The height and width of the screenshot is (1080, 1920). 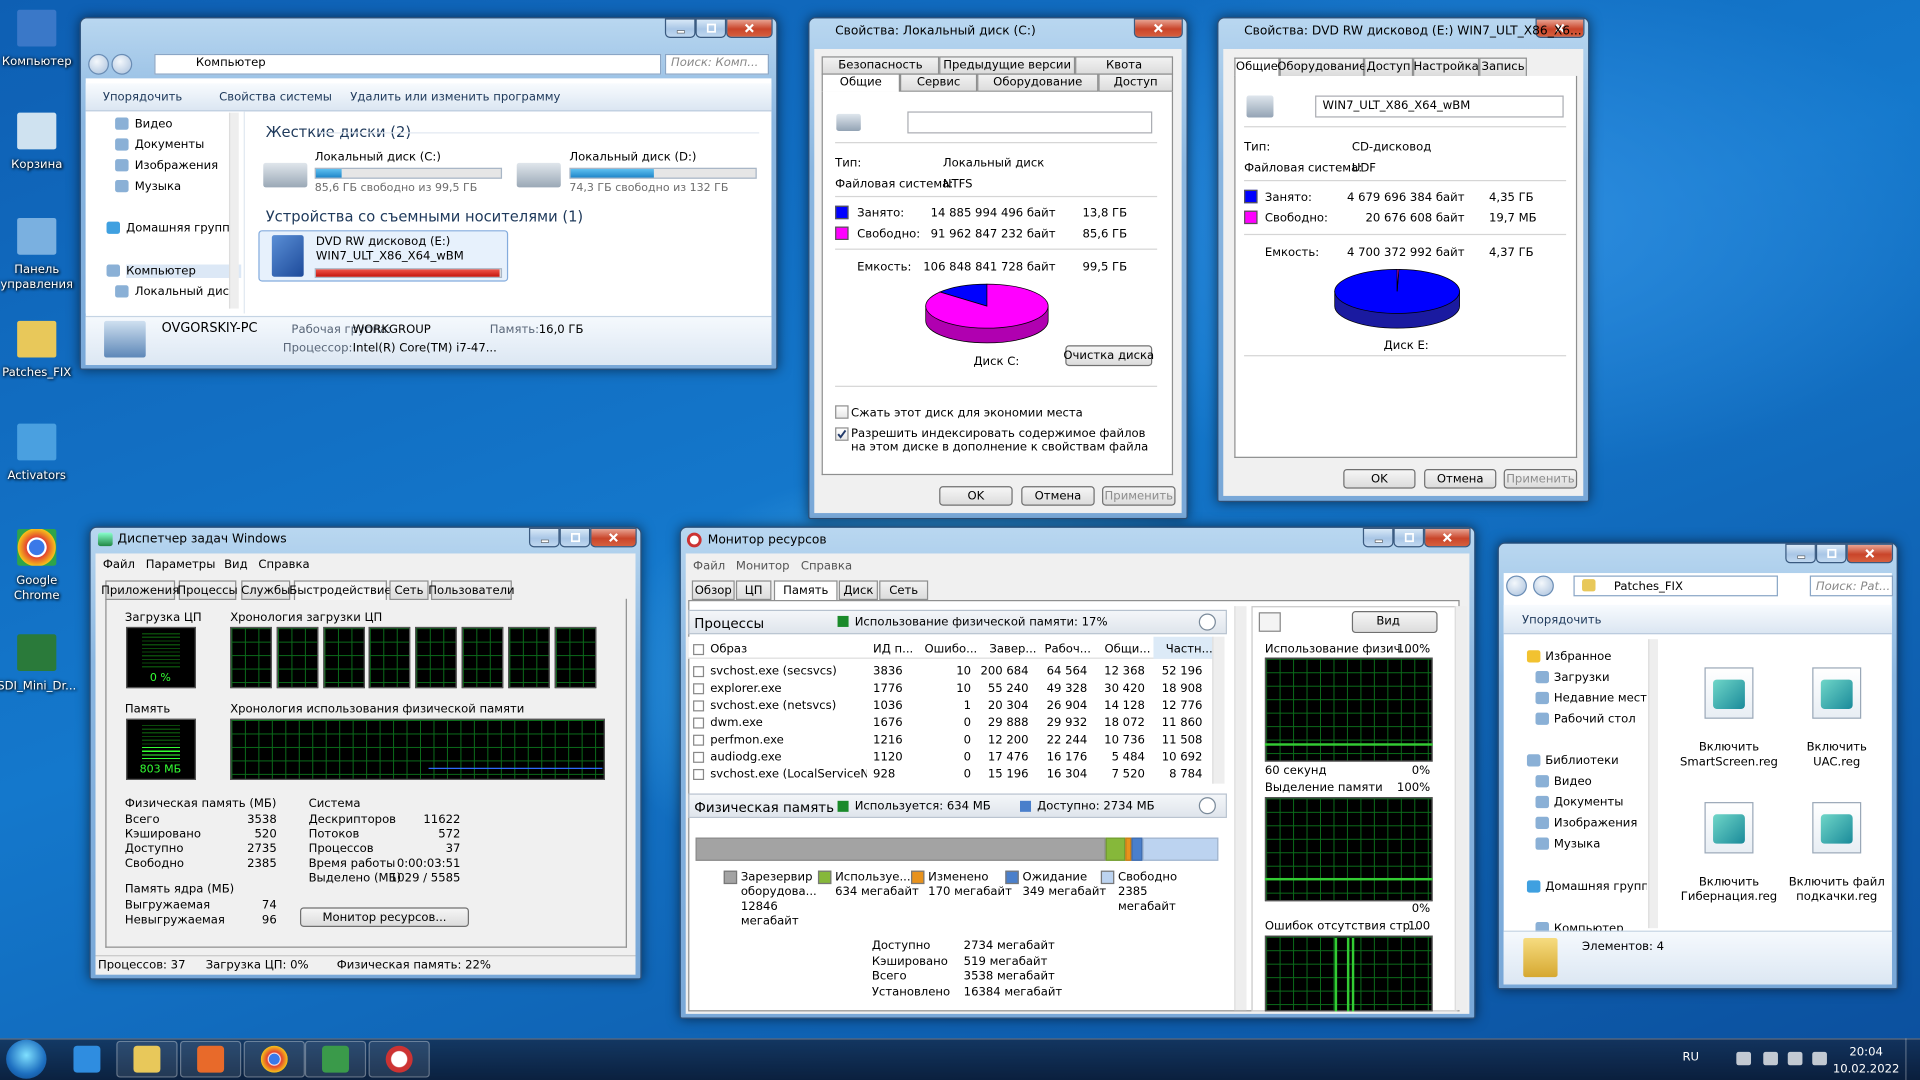 I want to click on desktop-icon-label: Компьютер, so click(x=36, y=62).